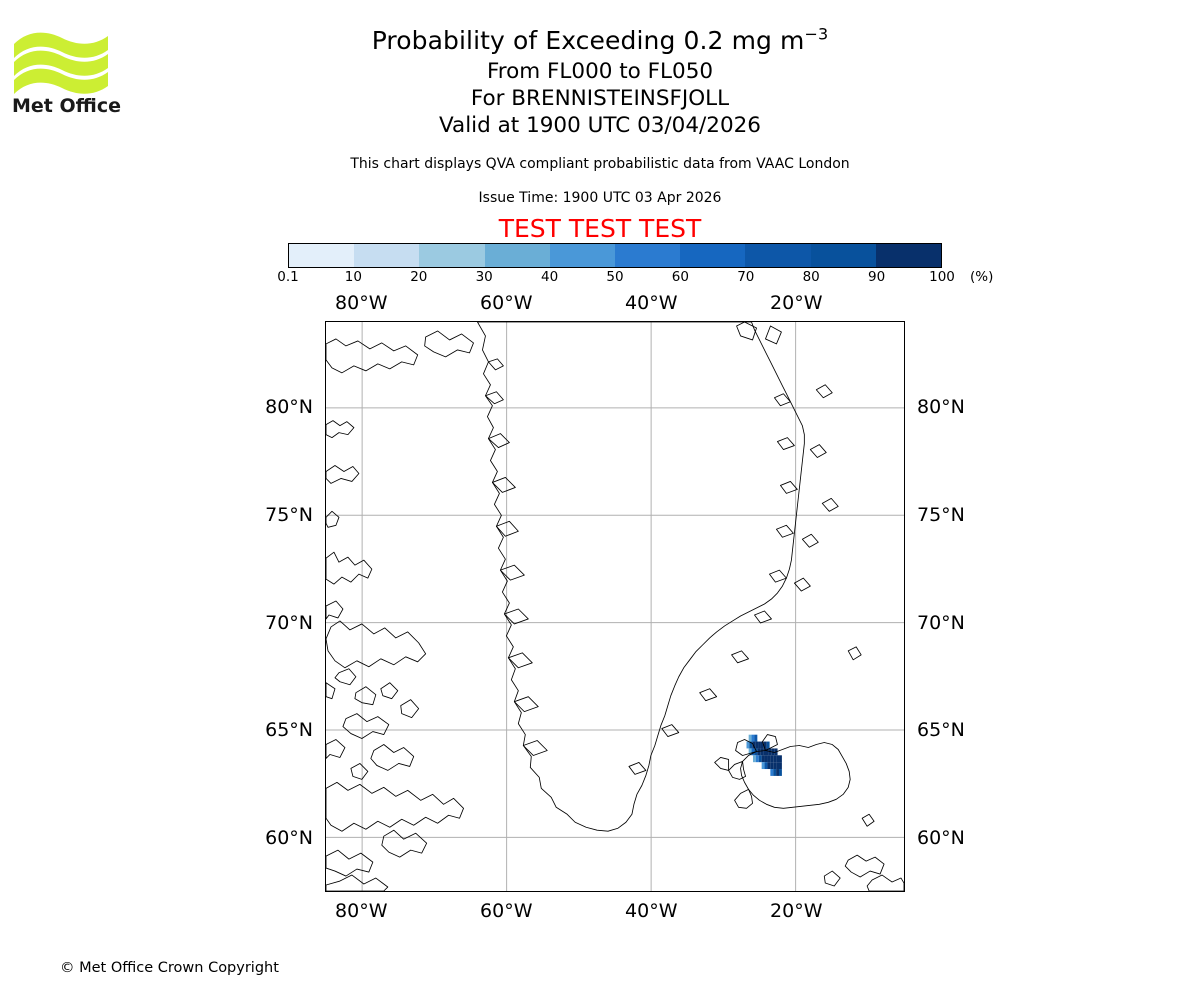 This screenshot has width=1200, height=1000. What do you see at coordinates (599, 125) in the screenshot?
I see `subtitle-valid-time: Valid at 1900 UTC 03/04/2026` at bounding box center [599, 125].